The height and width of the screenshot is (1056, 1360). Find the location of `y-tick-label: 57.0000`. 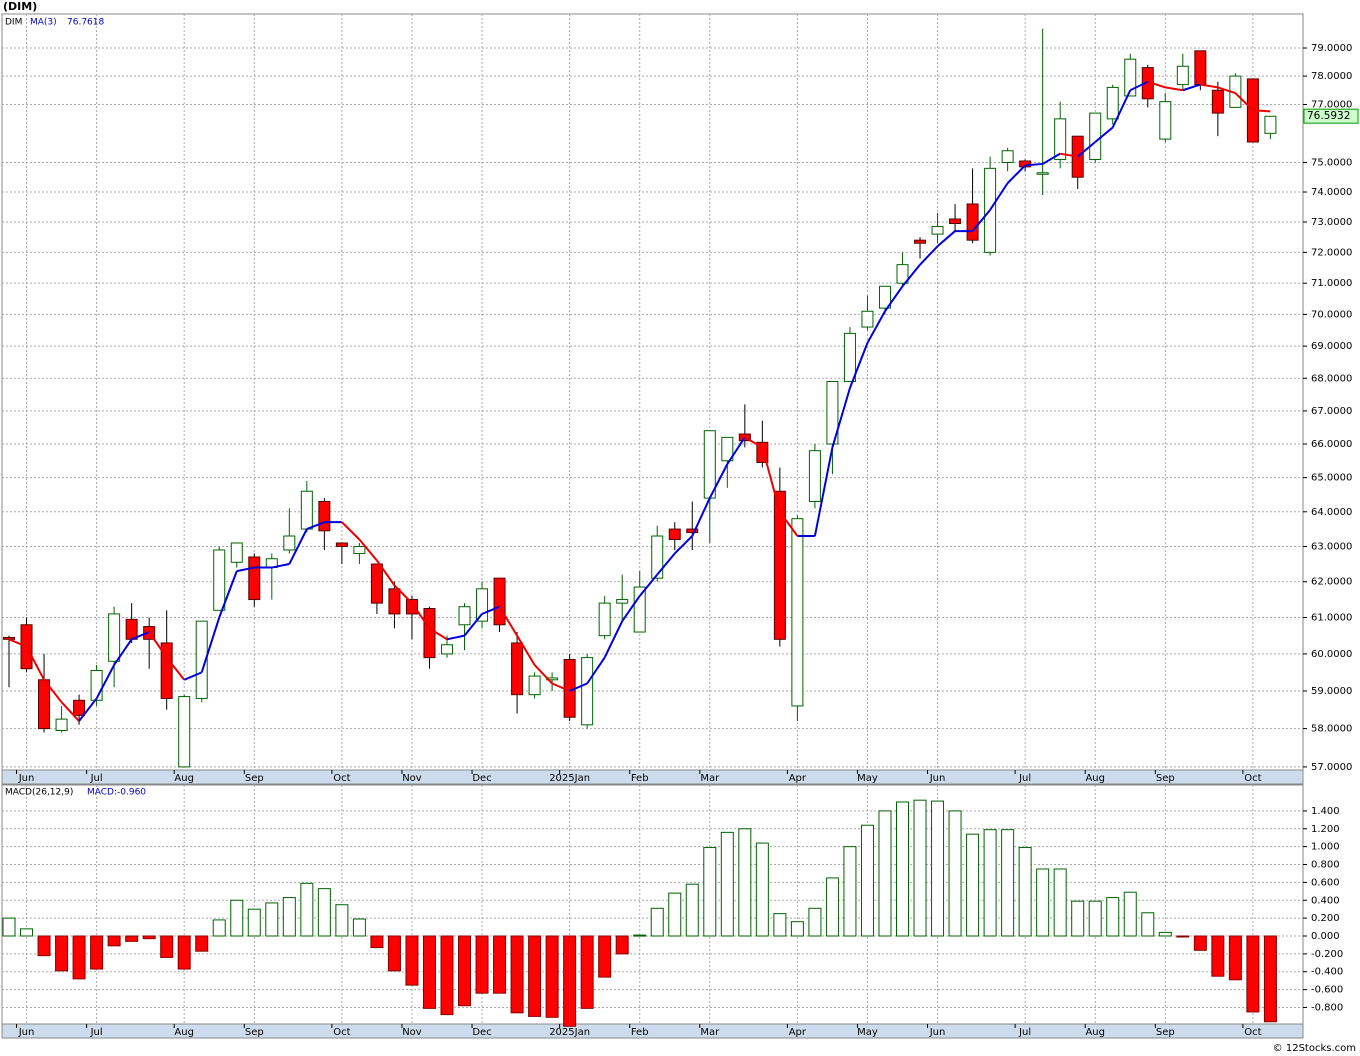

y-tick-label: 57.0000 is located at coordinates (1331, 767).